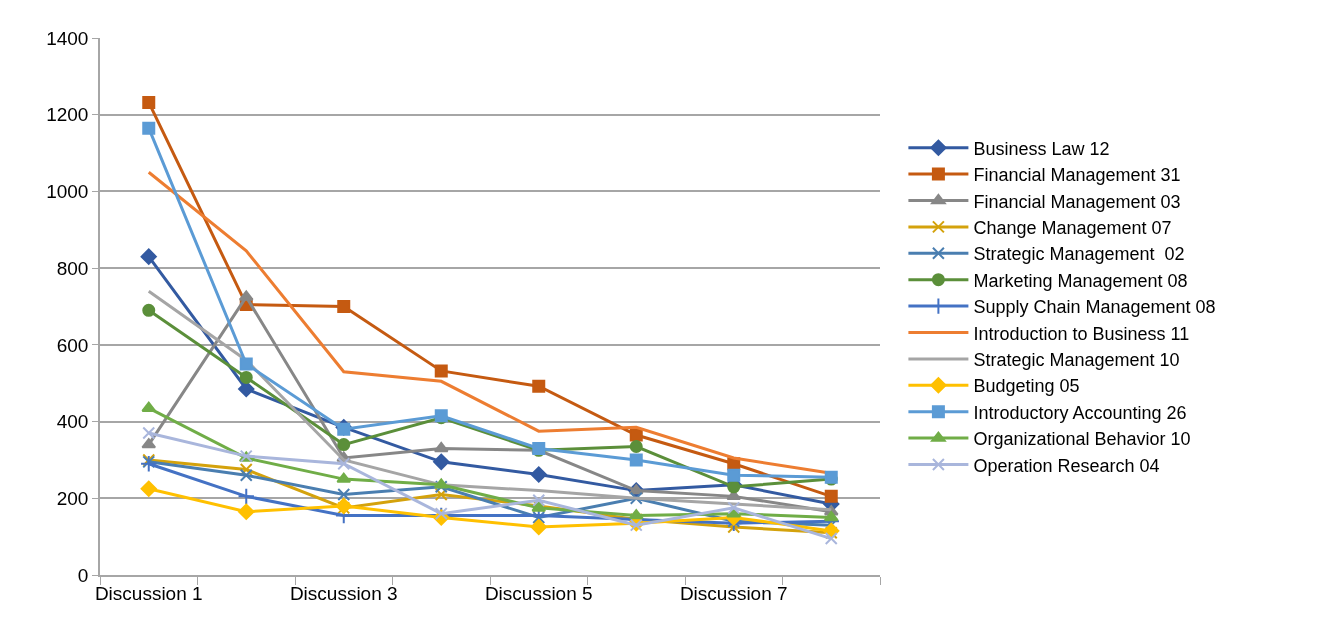 The width and height of the screenshot is (1320, 635). I want to click on legend-label: Financial Management 31, so click(1077, 175).